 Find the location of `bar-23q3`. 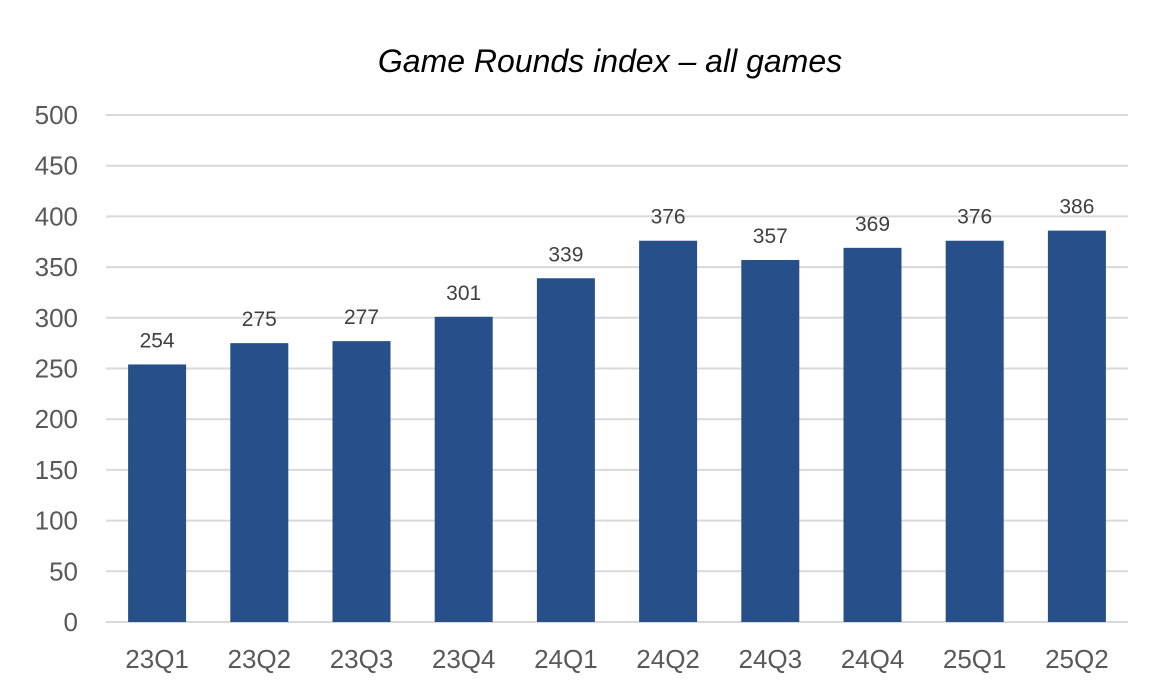

bar-23q3 is located at coordinates (361, 481).